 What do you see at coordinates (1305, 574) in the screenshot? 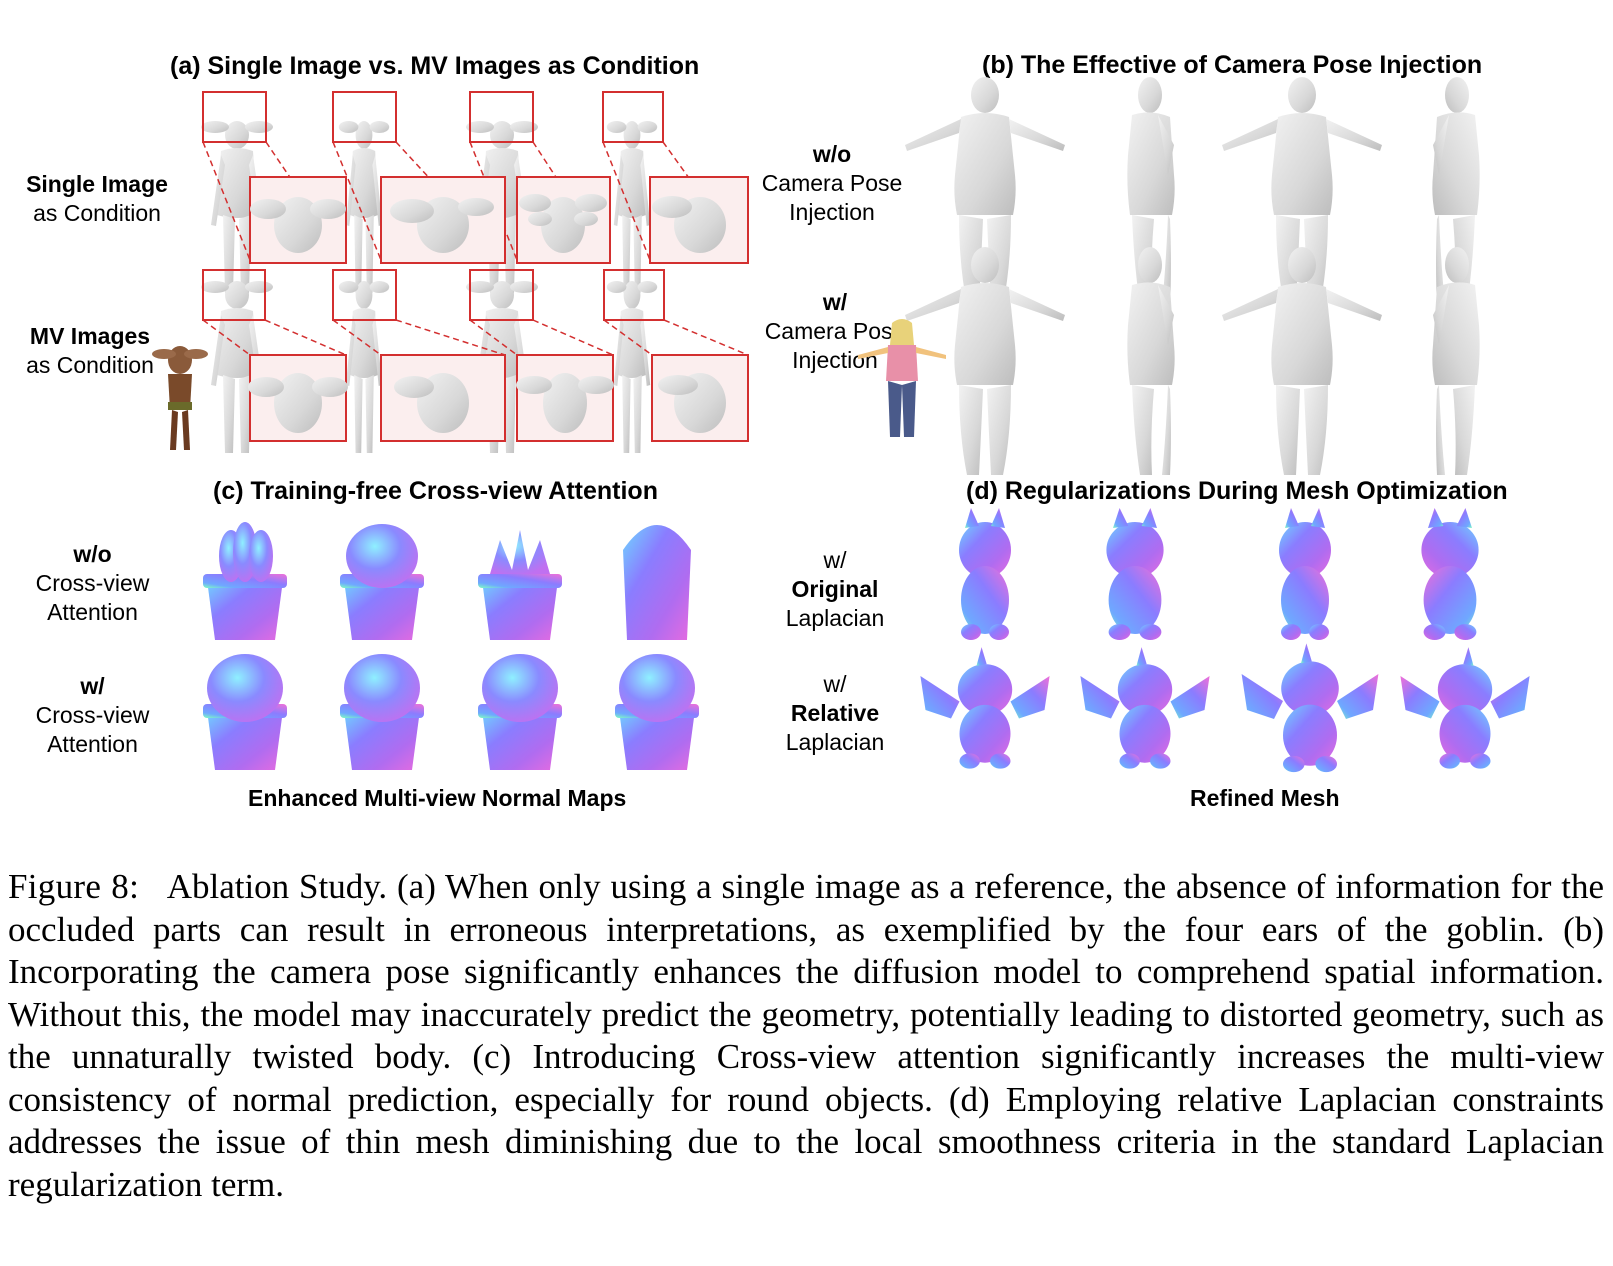
I see `dragon-original-view3` at bounding box center [1305, 574].